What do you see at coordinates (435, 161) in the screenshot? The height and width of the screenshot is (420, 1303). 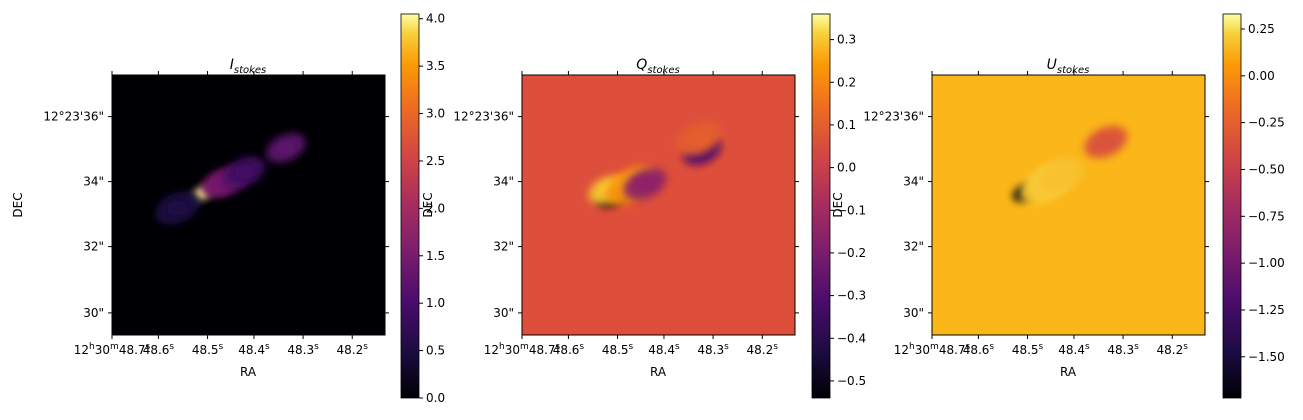 I see `colorbar-tick-label: 2.5` at bounding box center [435, 161].